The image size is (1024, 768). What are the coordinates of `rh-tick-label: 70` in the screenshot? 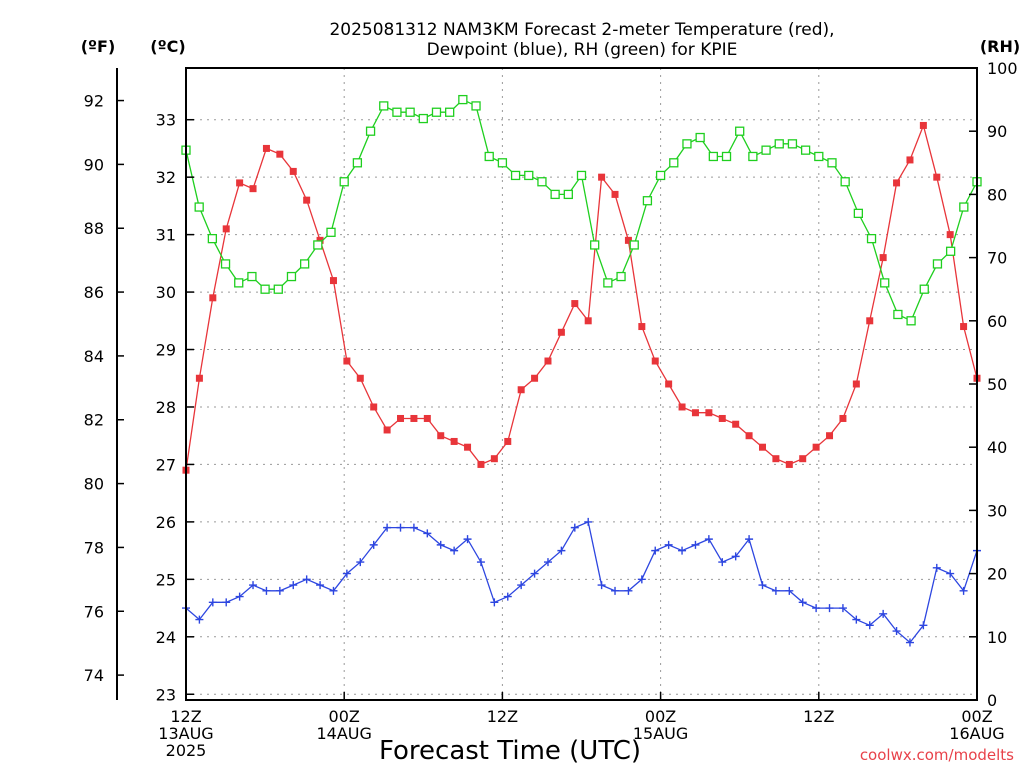 It's located at (997, 258).